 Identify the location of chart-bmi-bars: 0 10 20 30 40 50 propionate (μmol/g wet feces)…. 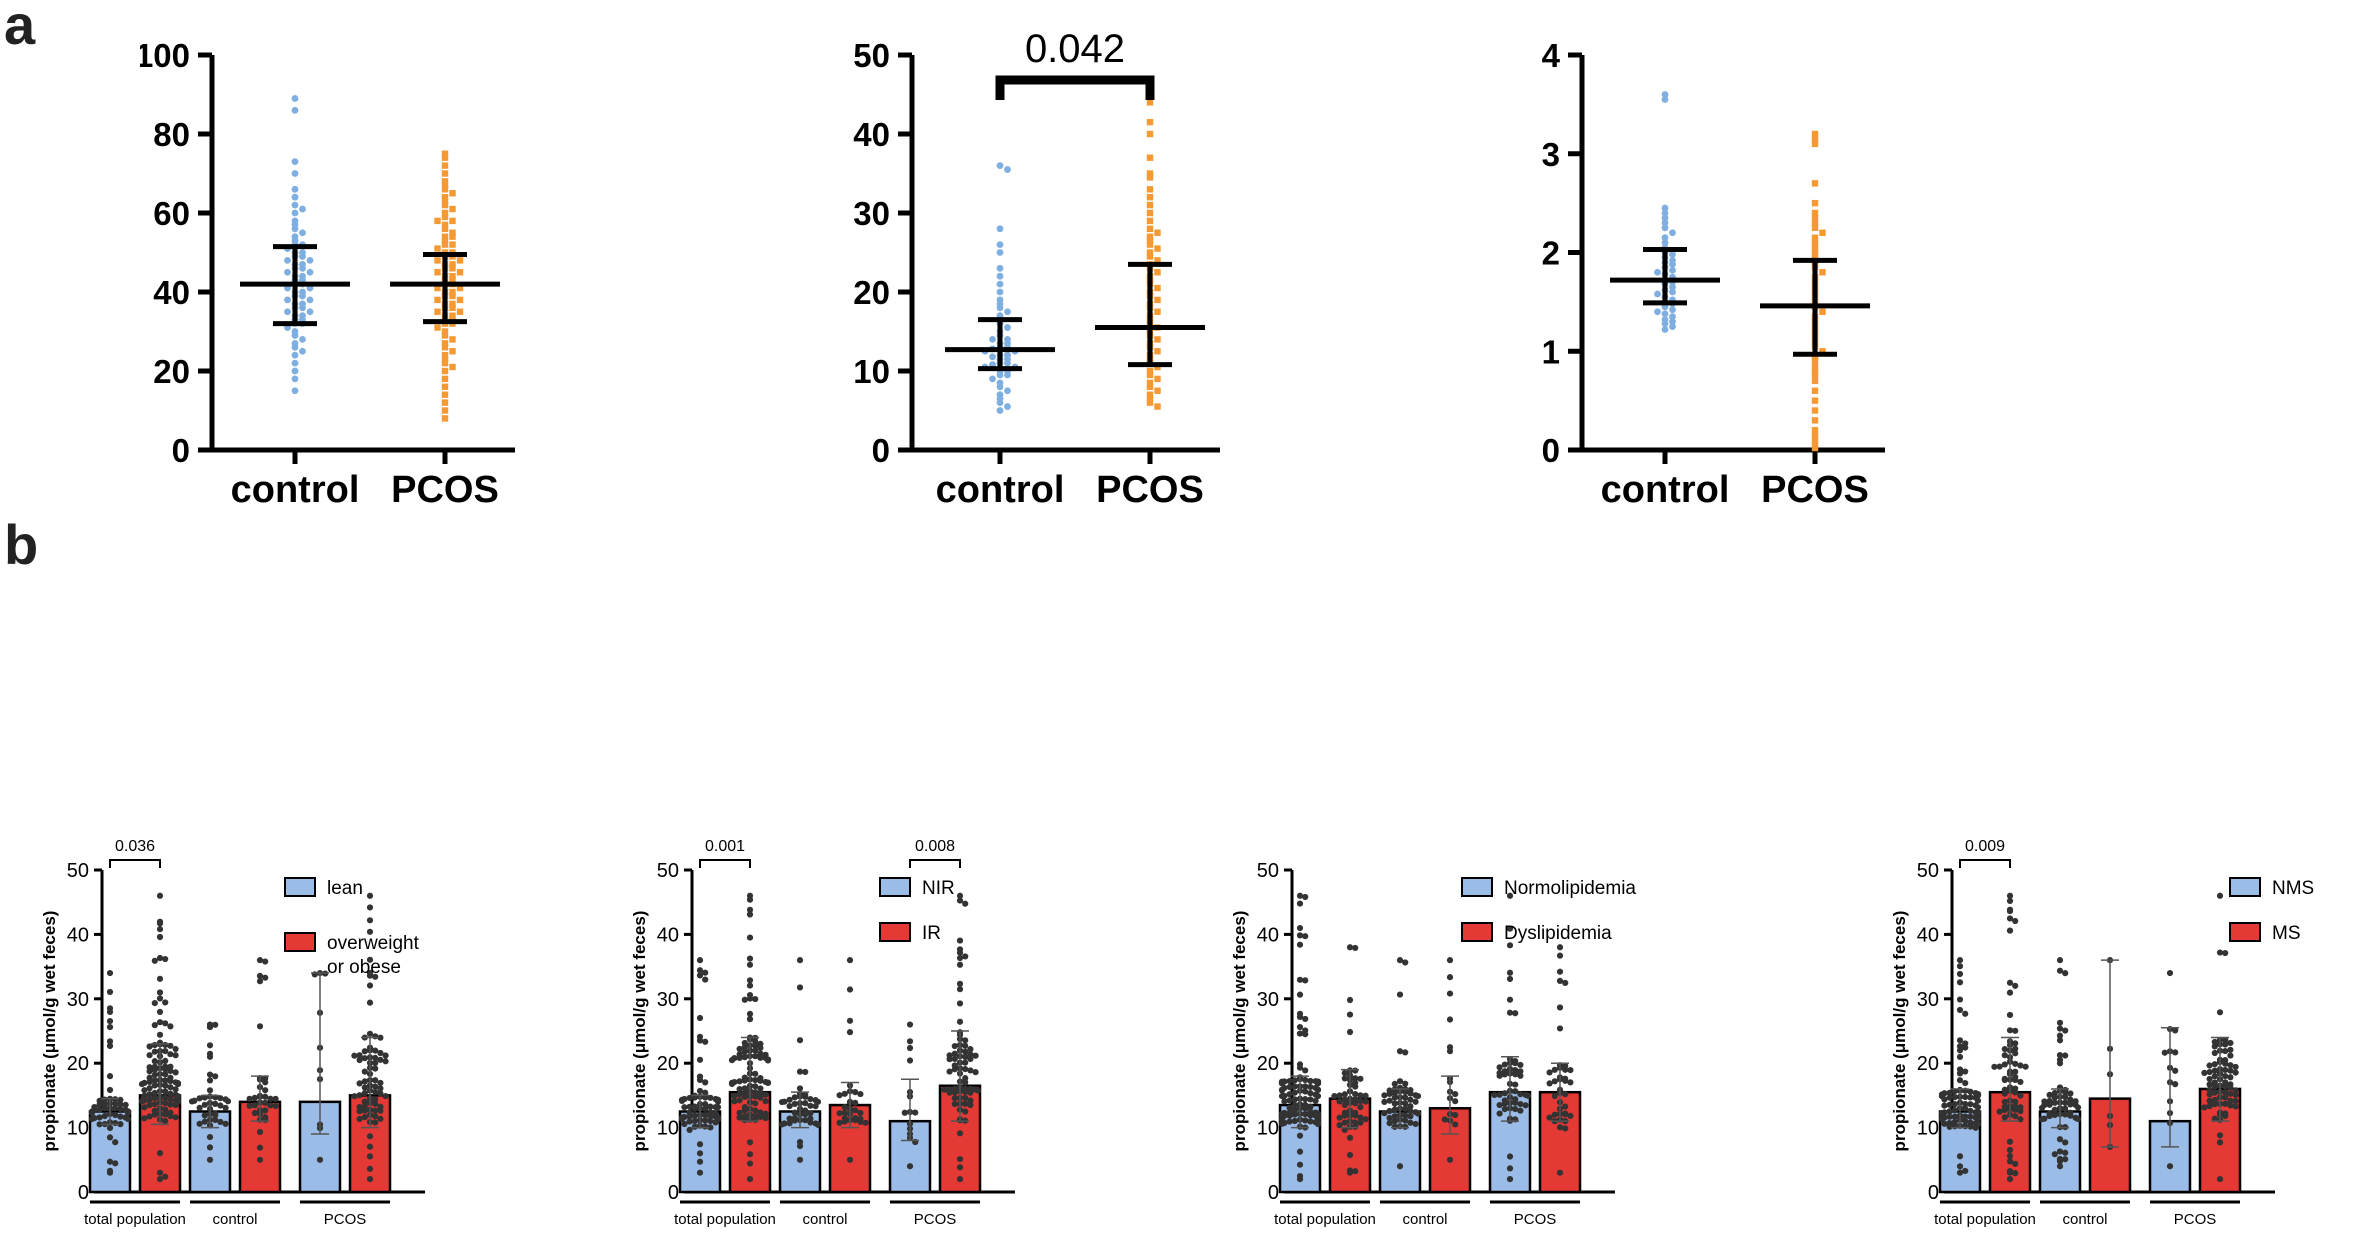
(232, 1033).